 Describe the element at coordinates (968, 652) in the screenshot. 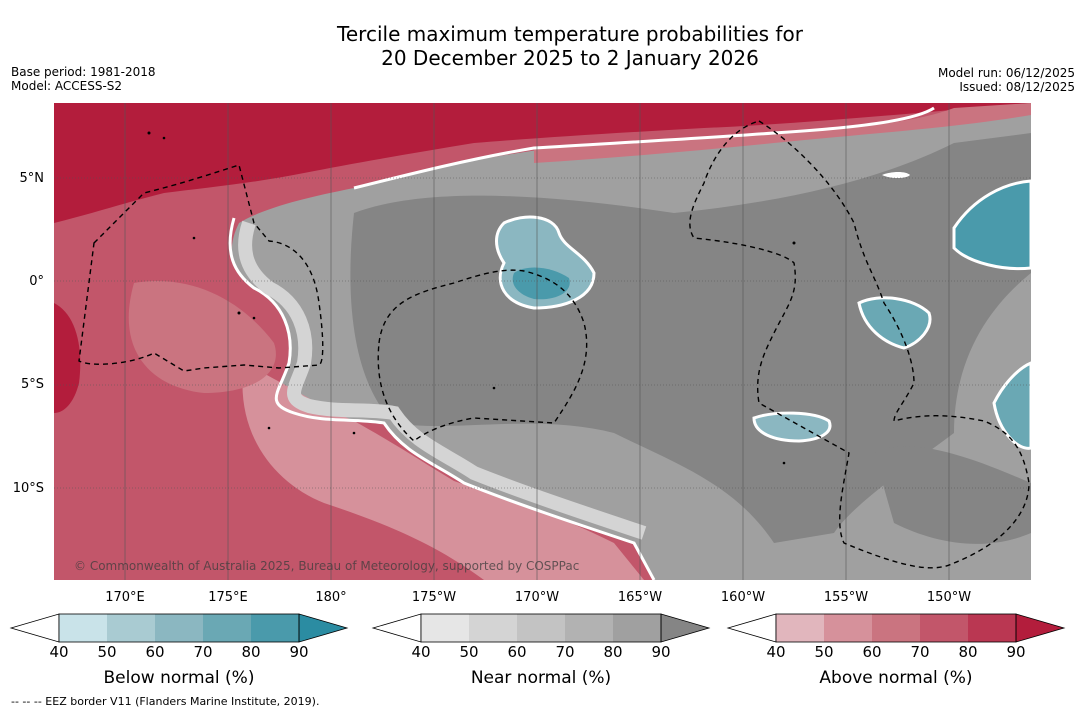

I see `above-tick-80: 80` at that location.